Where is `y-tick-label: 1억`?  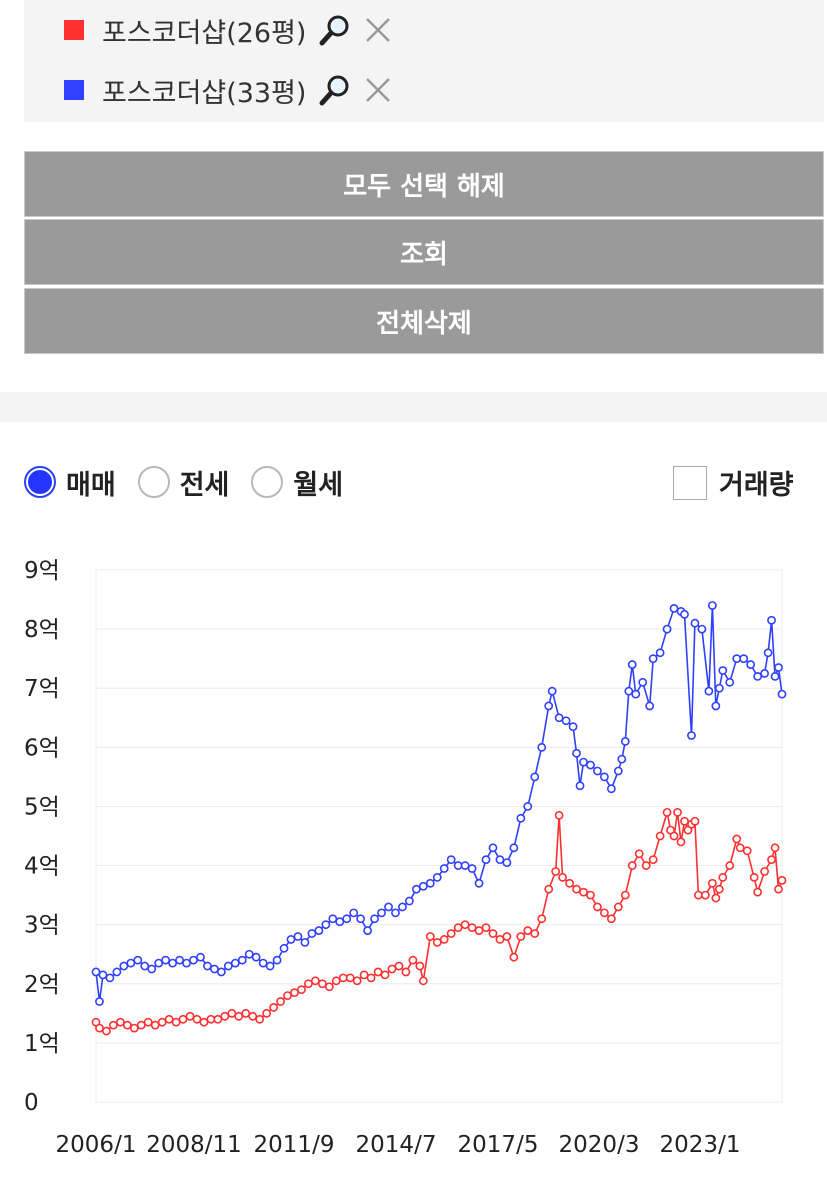
y-tick-label: 1억 is located at coordinates (42, 1044).